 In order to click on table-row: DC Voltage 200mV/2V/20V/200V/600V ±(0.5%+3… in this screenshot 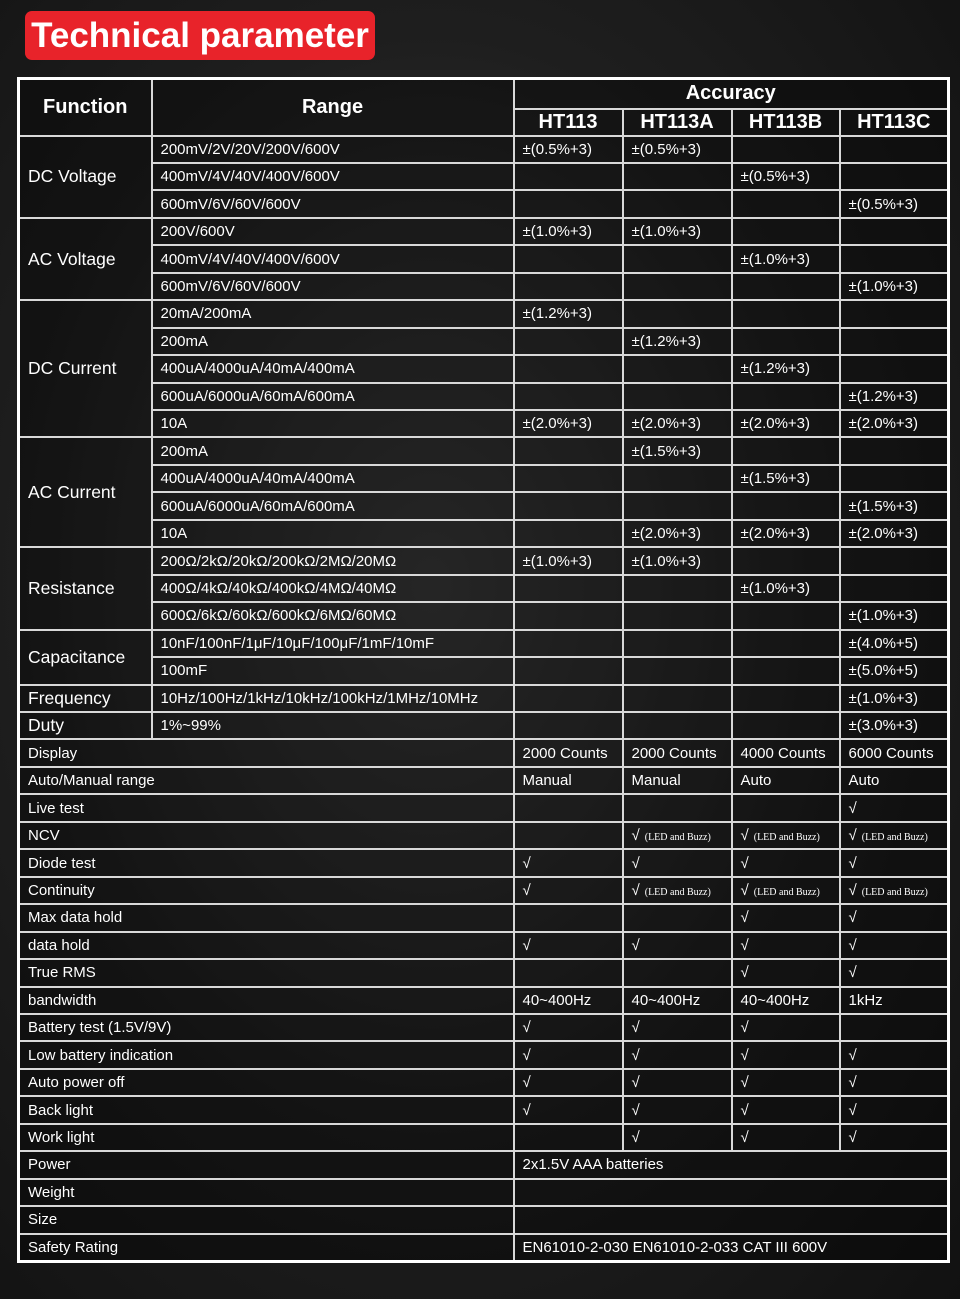, I will do `click(483, 176)`.